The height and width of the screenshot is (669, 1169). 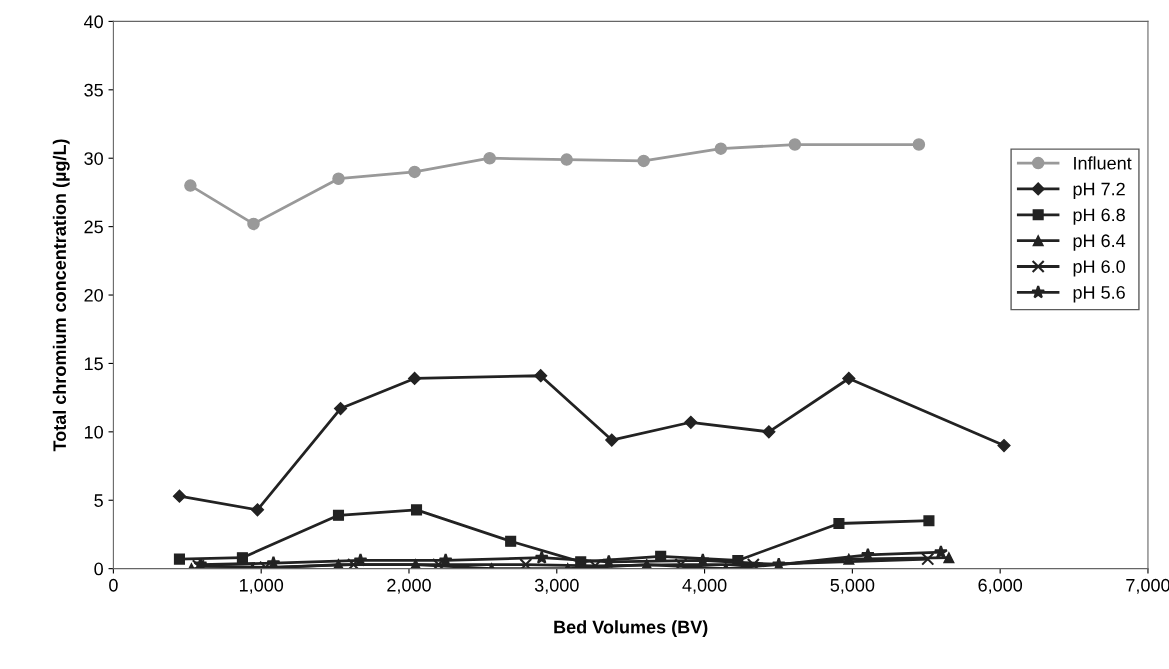 I want to click on legend-label: pH 6.0, so click(x=1099, y=268).